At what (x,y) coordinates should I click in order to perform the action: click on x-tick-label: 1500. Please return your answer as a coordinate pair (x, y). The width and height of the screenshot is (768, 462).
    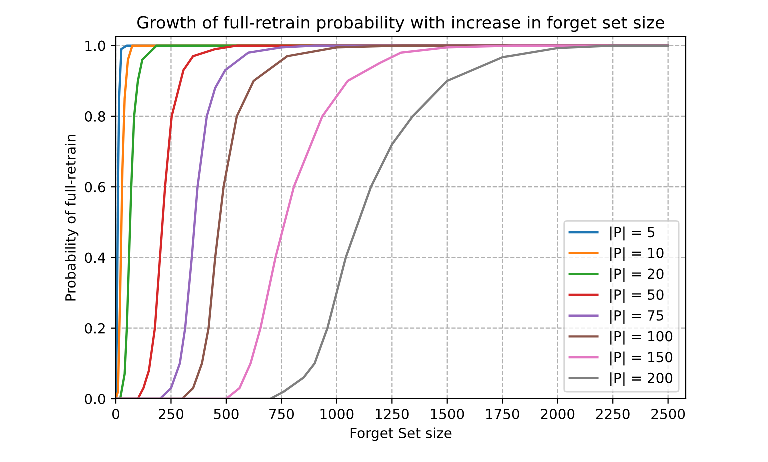
    Looking at the image, I should click on (447, 414).